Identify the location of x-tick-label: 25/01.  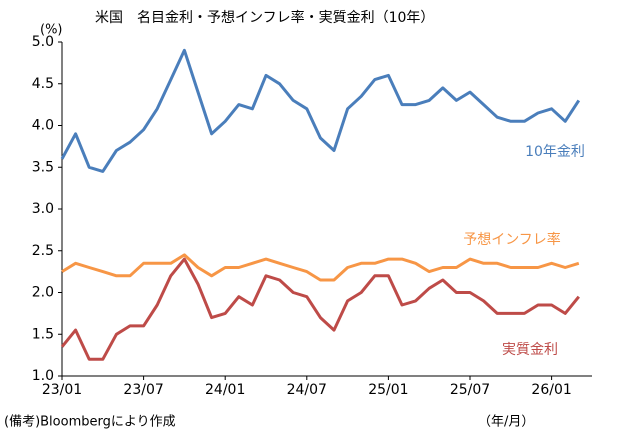
(388, 390).